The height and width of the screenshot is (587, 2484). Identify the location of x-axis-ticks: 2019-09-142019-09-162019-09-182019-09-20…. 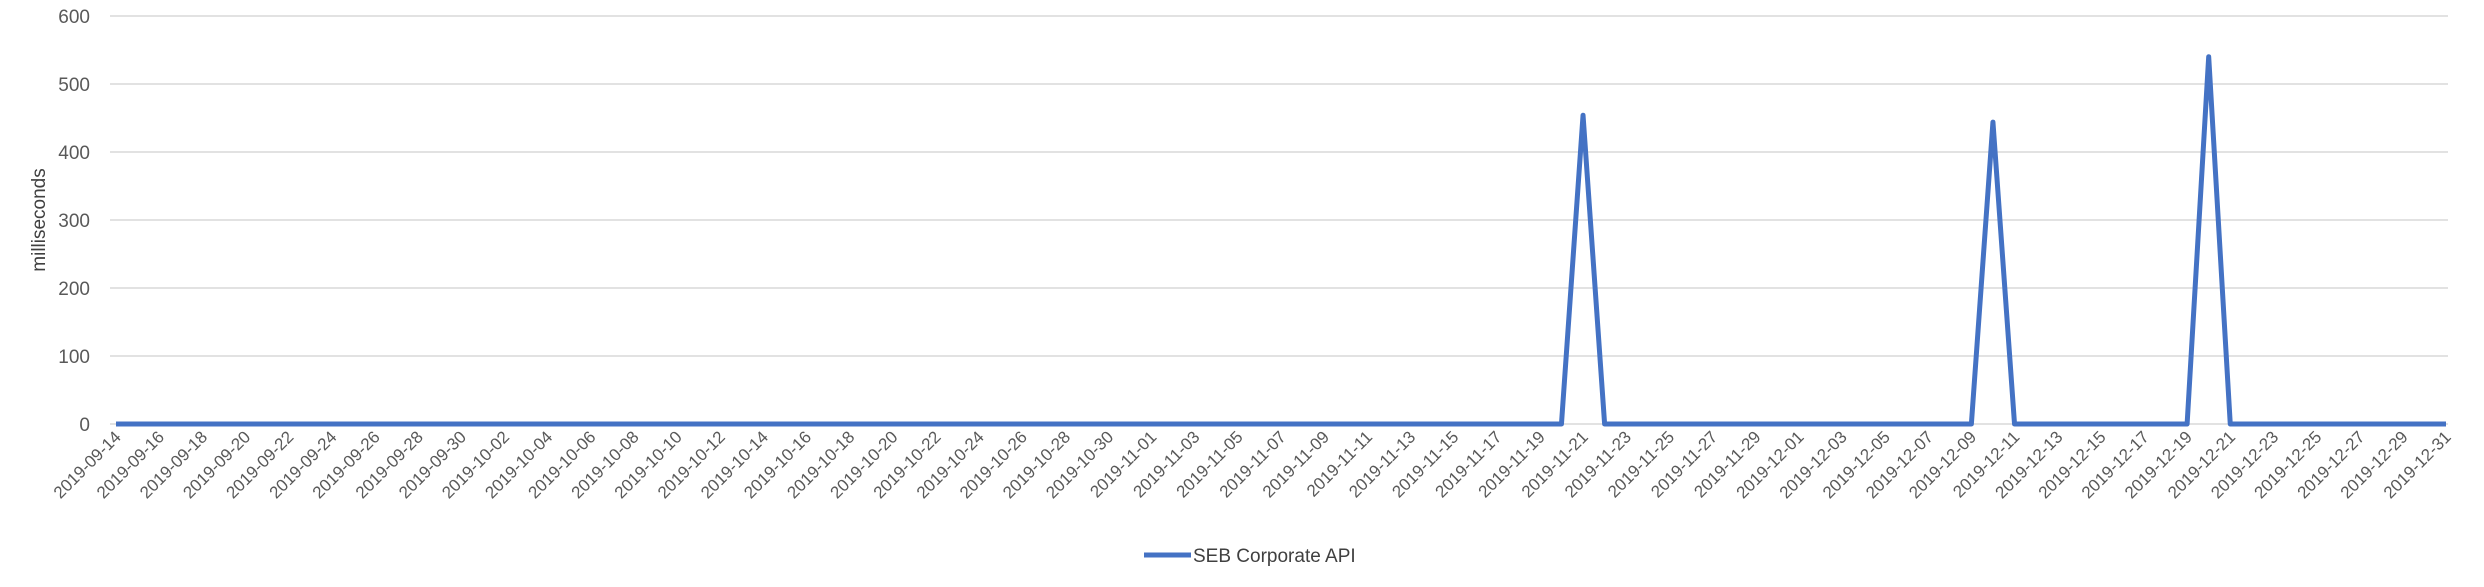
(1252, 464).